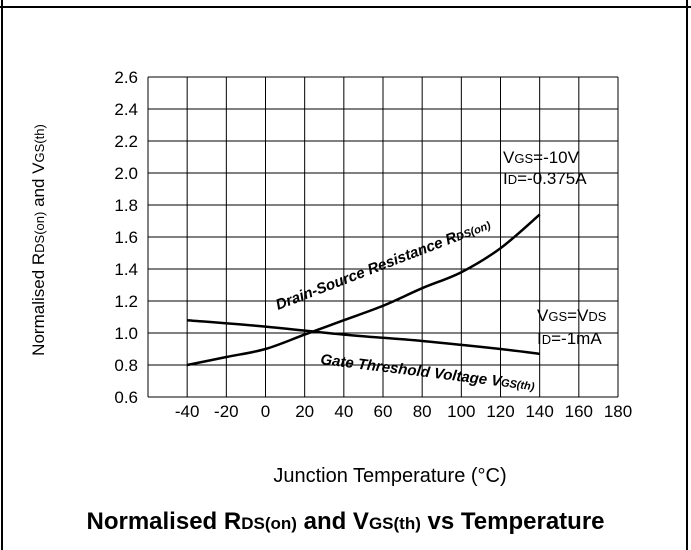 This screenshot has width=691, height=550. Describe the element at coordinates (265, 411) in the screenshot. I see `x-tick-label: 0` at that location.